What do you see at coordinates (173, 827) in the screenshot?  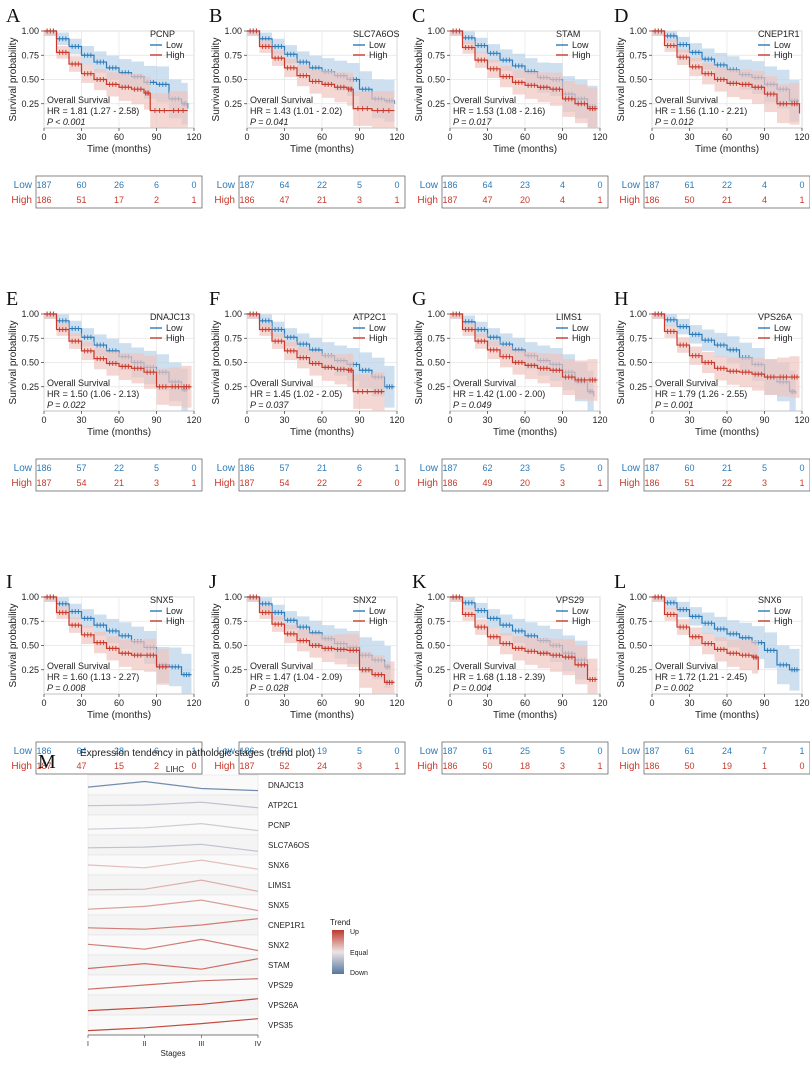 I see `trend-line-pcnp` at bounding box center [173, 827].